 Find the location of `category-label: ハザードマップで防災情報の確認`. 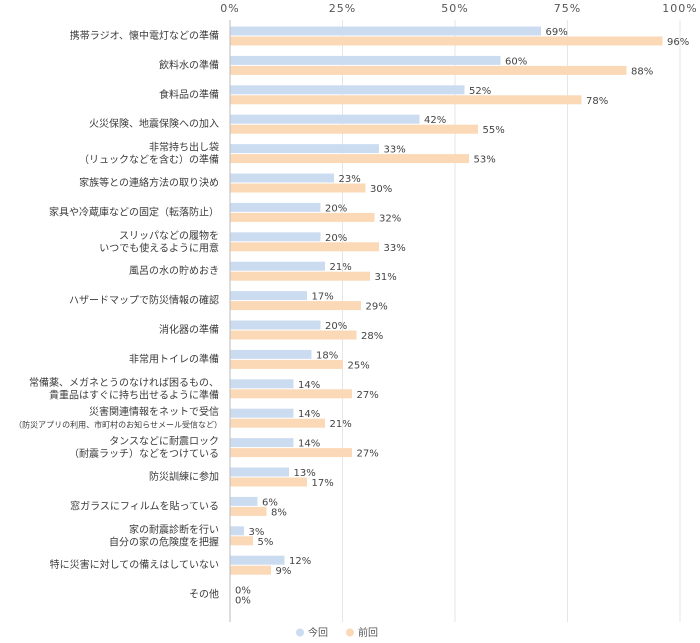

category-label: ハザードマップで防災情報の確認 is located at coordinates (144, 300).